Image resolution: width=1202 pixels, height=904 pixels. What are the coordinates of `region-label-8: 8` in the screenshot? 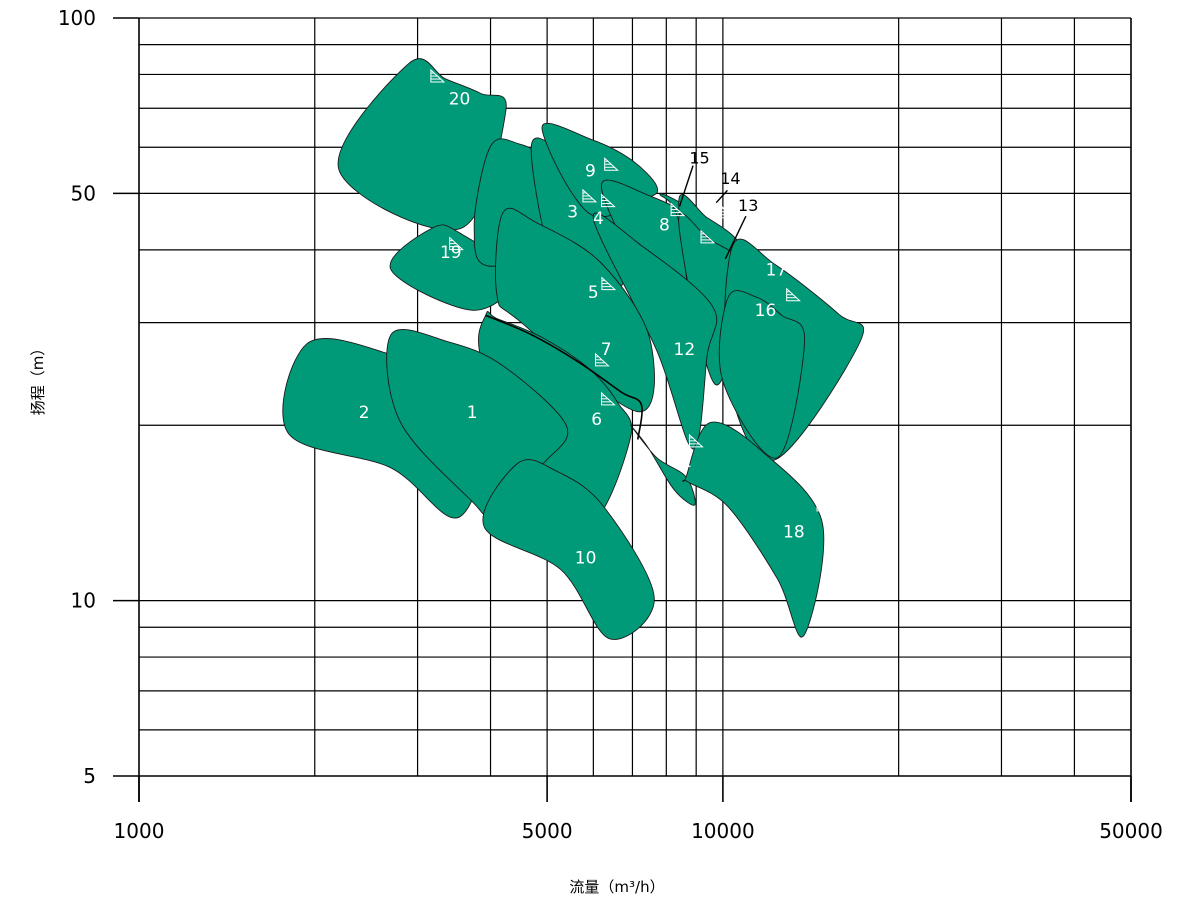 It's located at (664, 226).